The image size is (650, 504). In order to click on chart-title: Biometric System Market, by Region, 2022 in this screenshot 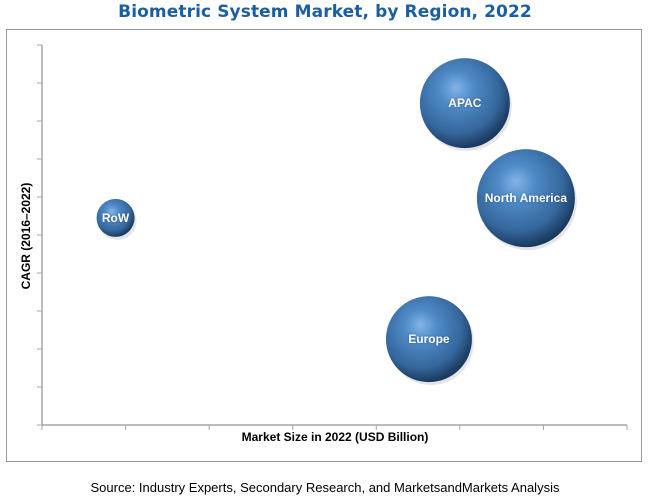, I will do `click(325, 12)`.